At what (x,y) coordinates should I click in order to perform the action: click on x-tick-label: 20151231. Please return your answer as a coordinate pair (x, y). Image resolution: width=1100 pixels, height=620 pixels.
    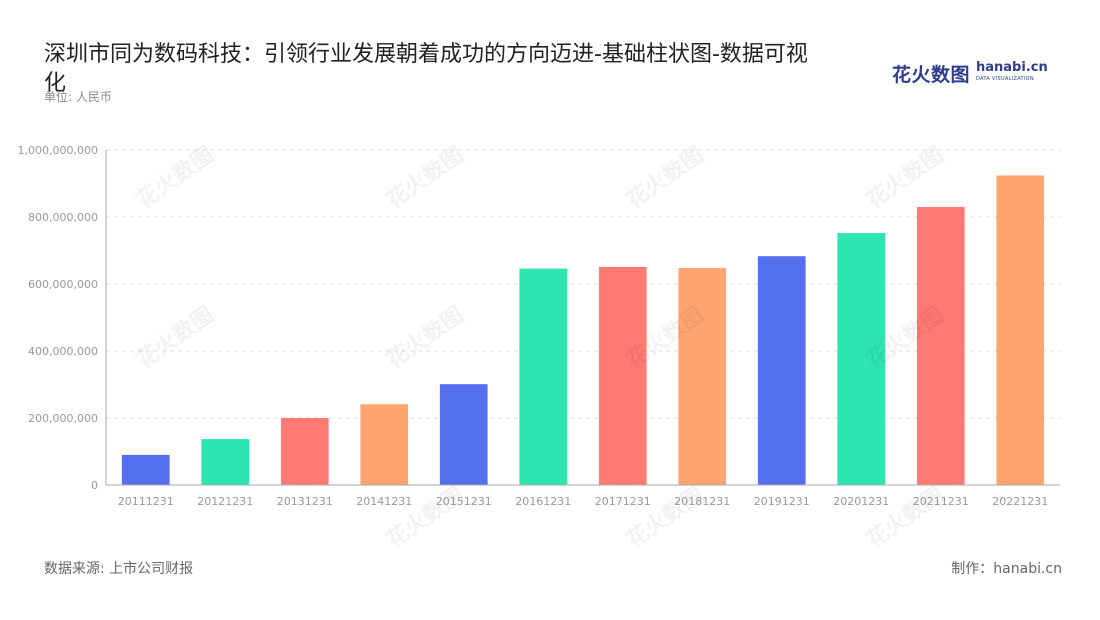
    Looking at the image, I should click on (464, 501).